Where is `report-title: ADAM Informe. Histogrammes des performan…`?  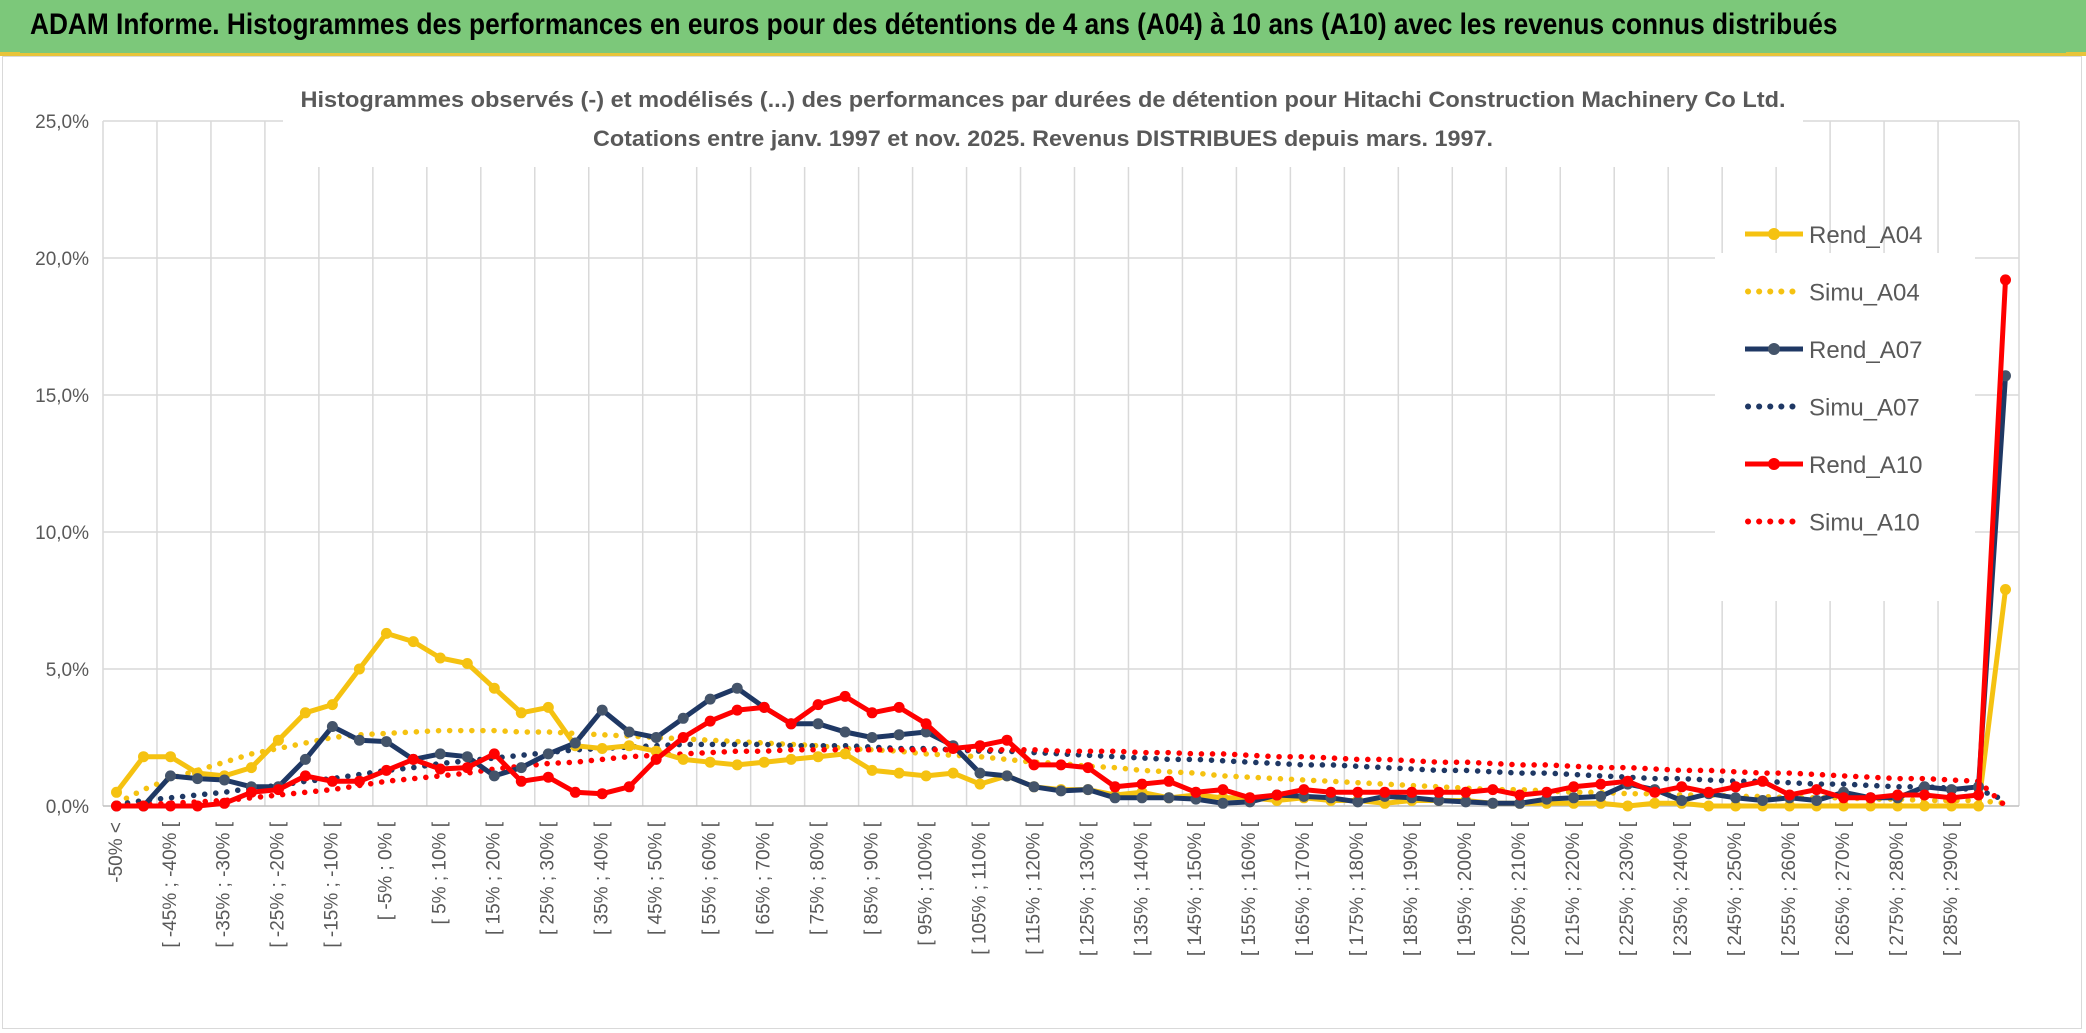
report-title: ADAM Informe. Histogrammes des performan… is located at coordinates (934, 24).